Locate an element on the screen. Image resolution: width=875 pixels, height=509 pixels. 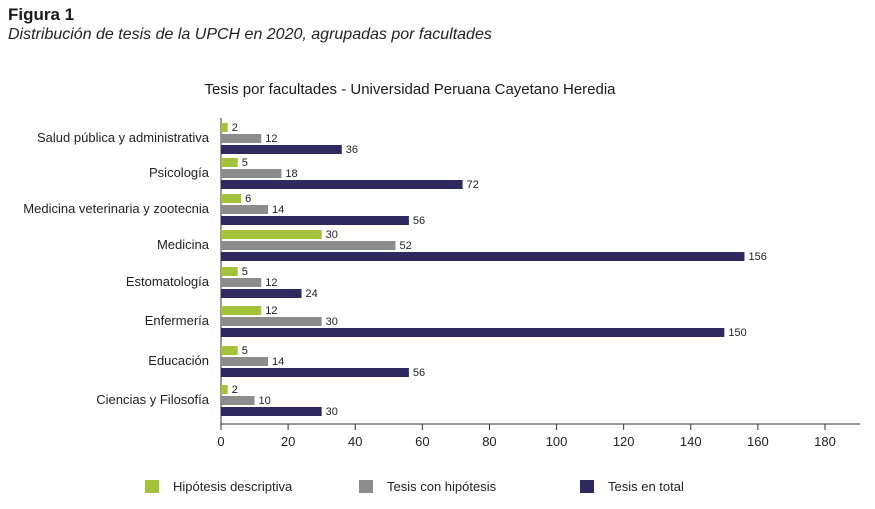
category-label: Medicina is located at coordinates (183, 244).